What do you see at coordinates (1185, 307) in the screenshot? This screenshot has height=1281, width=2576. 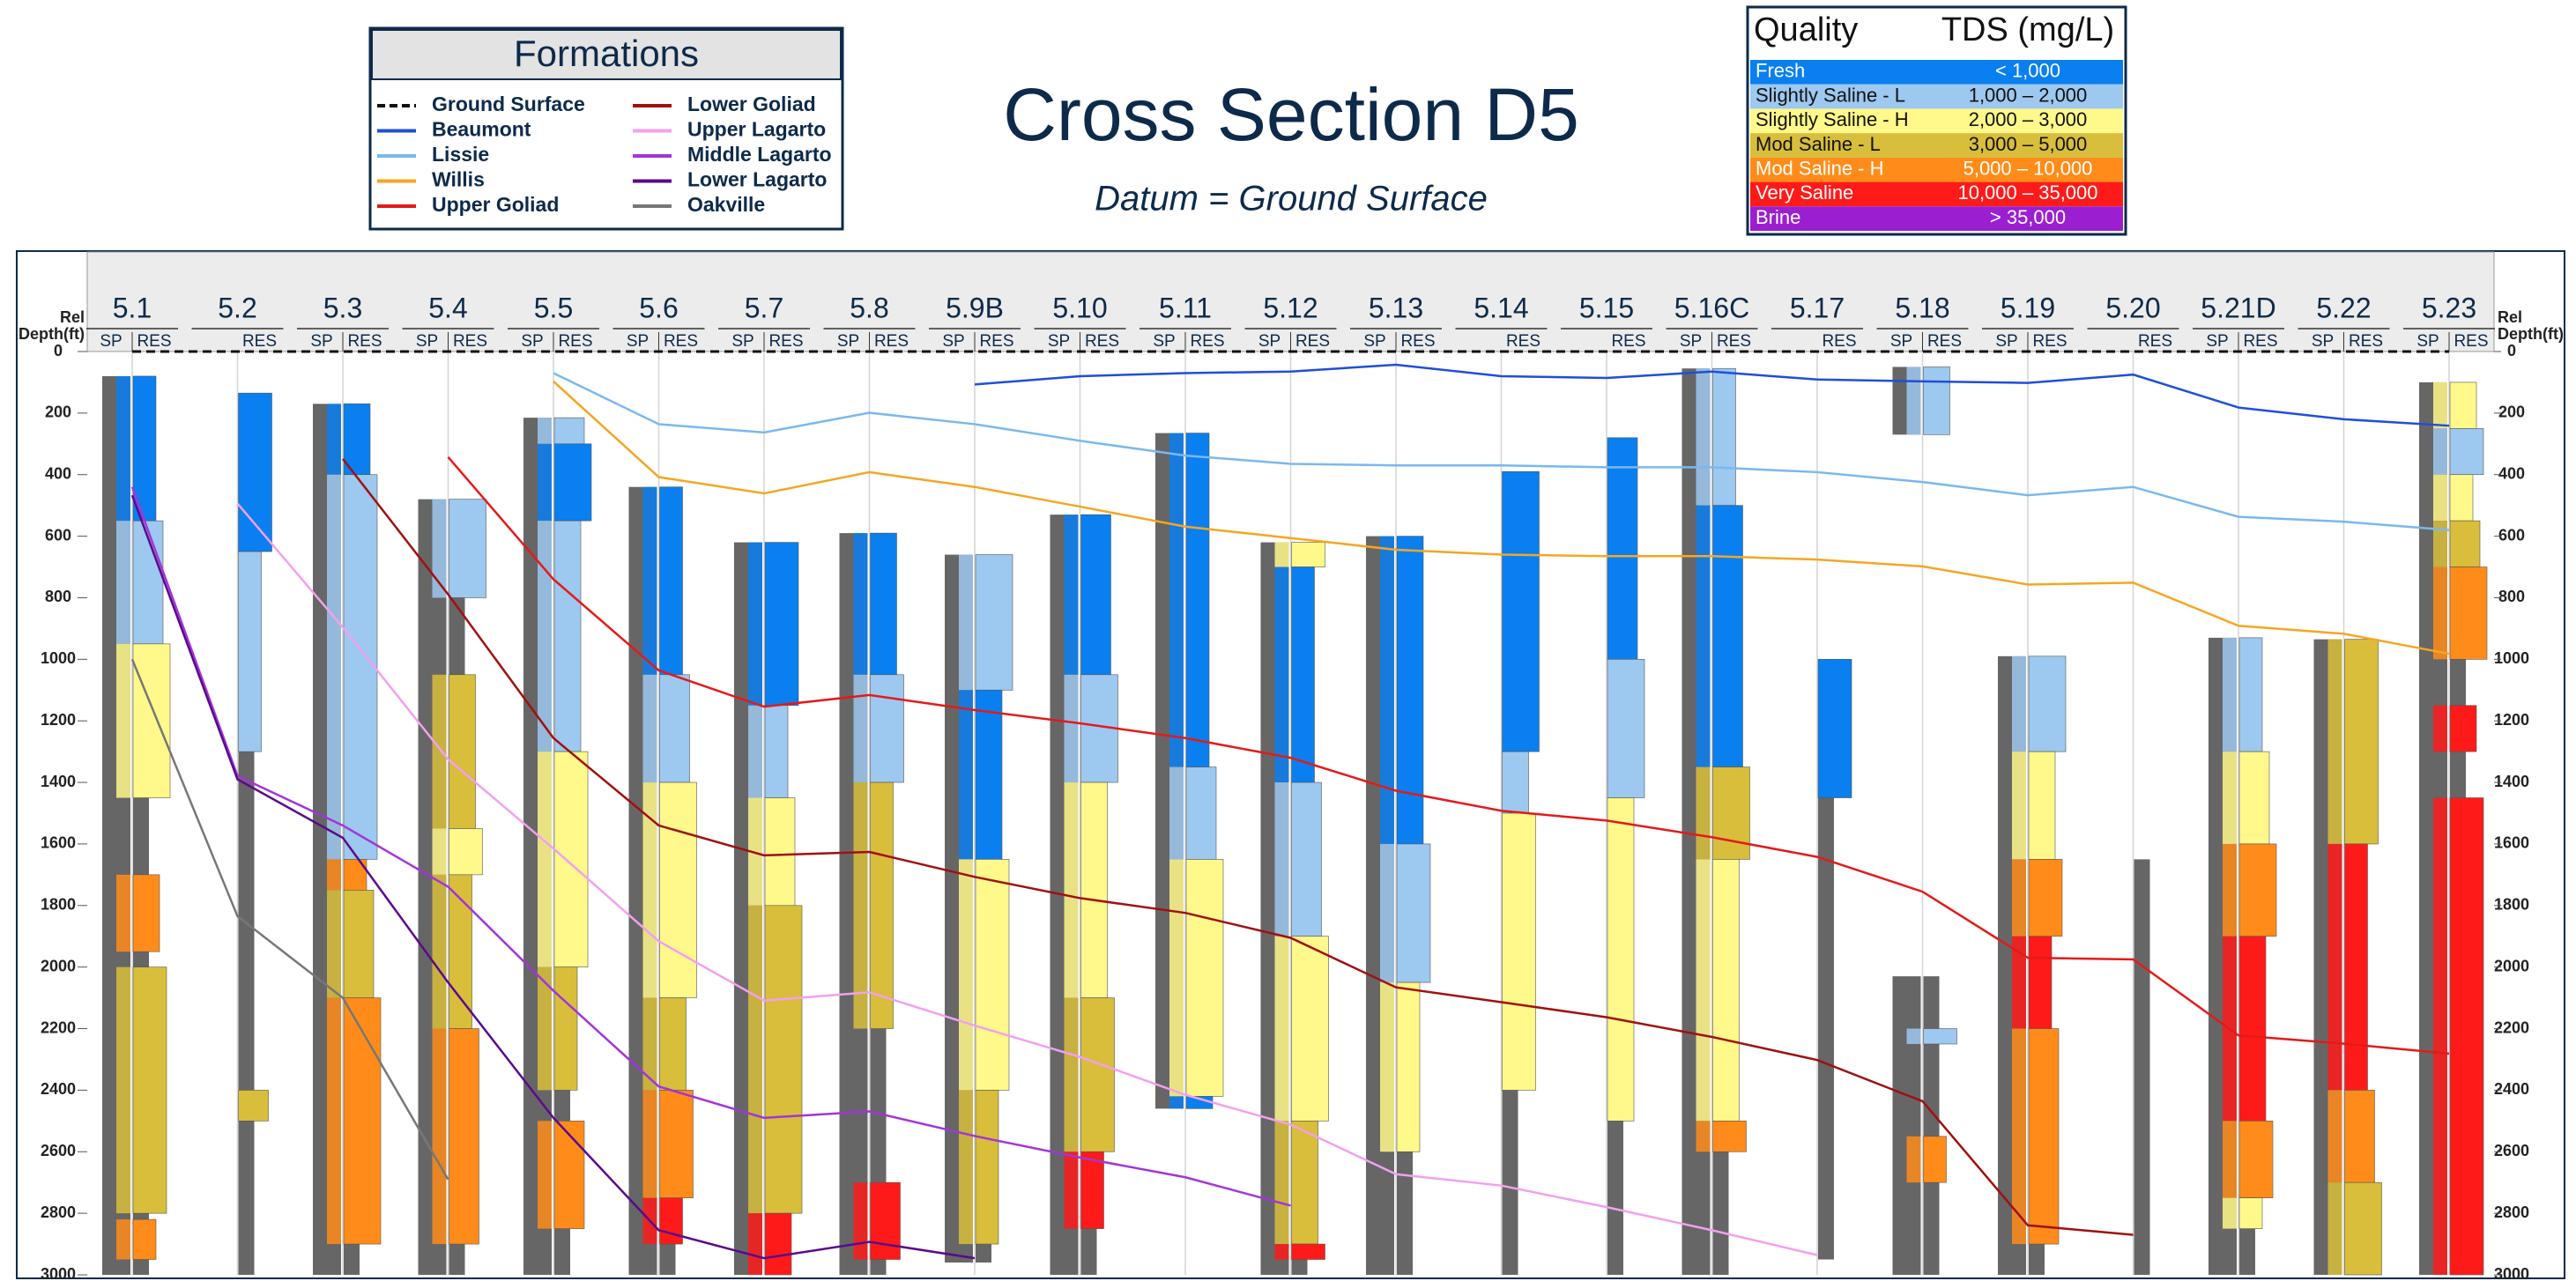 I see `well-name: 5.11` at bounding box center [1185, 307].